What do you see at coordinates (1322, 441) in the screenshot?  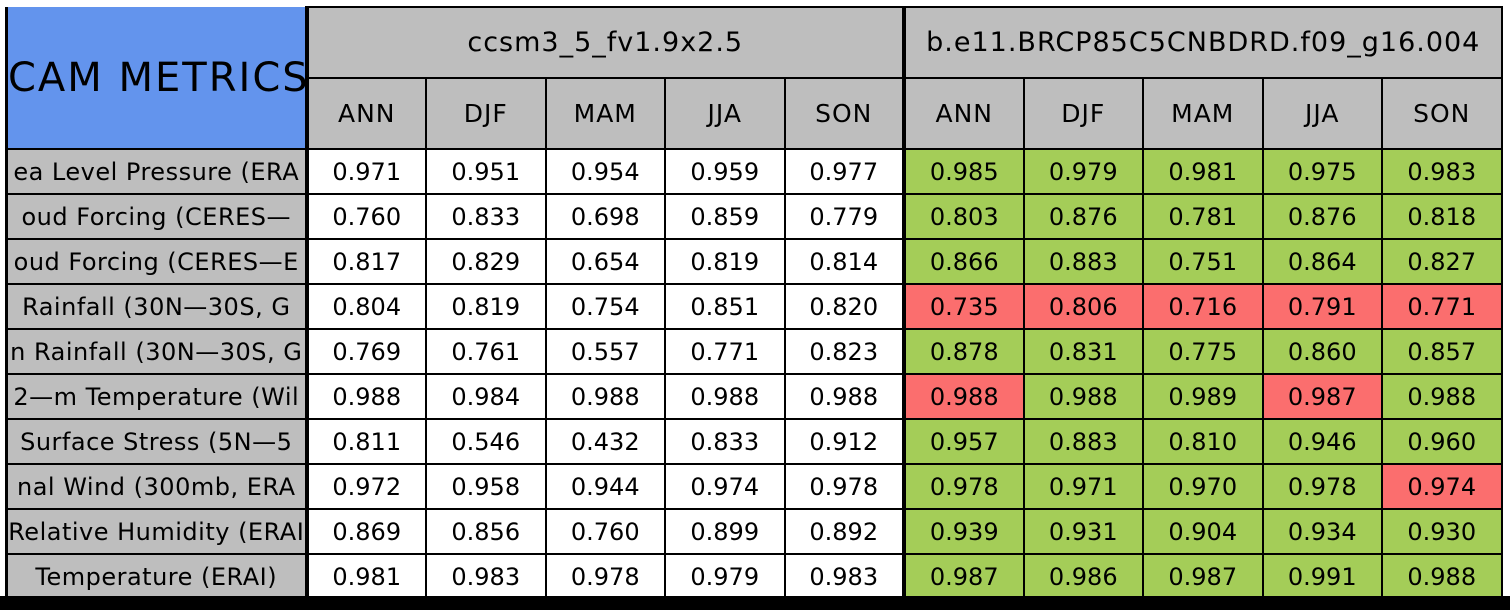 I see `model2-value-cell: 0.946` at bounding box center [1322, 441].